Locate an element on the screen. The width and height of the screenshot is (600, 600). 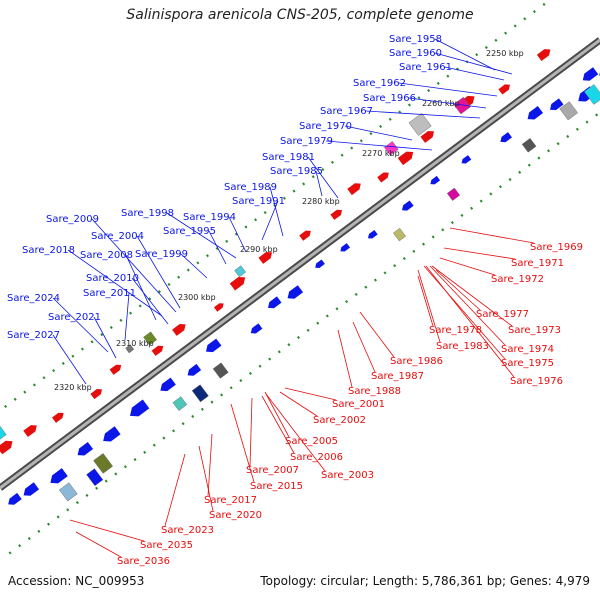
forward-gene-label-17: Sare_2004 is located at coordinates (117, 236).